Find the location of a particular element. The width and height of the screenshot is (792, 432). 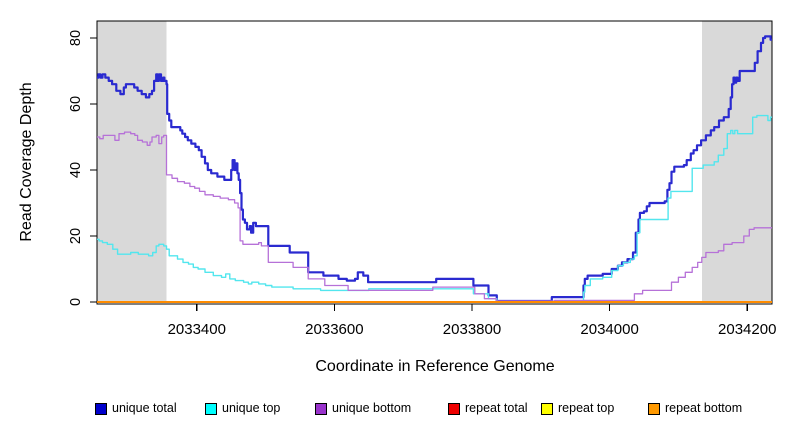

legend-swatch-unique-total is located at coordinates (101, 409).